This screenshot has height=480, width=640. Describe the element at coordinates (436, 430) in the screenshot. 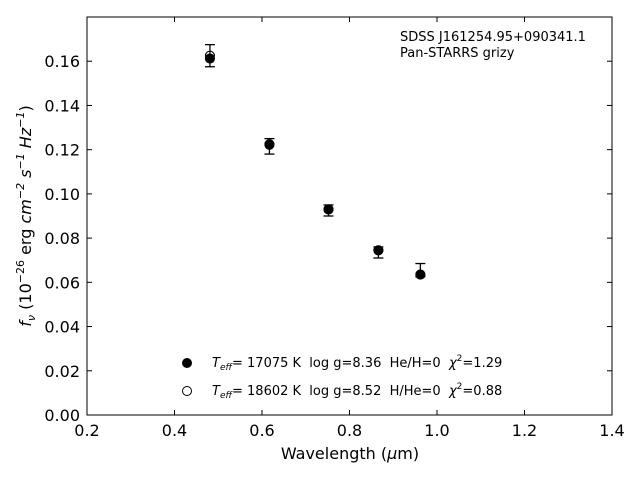

I see `x-tick-label: 1.0` at that location.